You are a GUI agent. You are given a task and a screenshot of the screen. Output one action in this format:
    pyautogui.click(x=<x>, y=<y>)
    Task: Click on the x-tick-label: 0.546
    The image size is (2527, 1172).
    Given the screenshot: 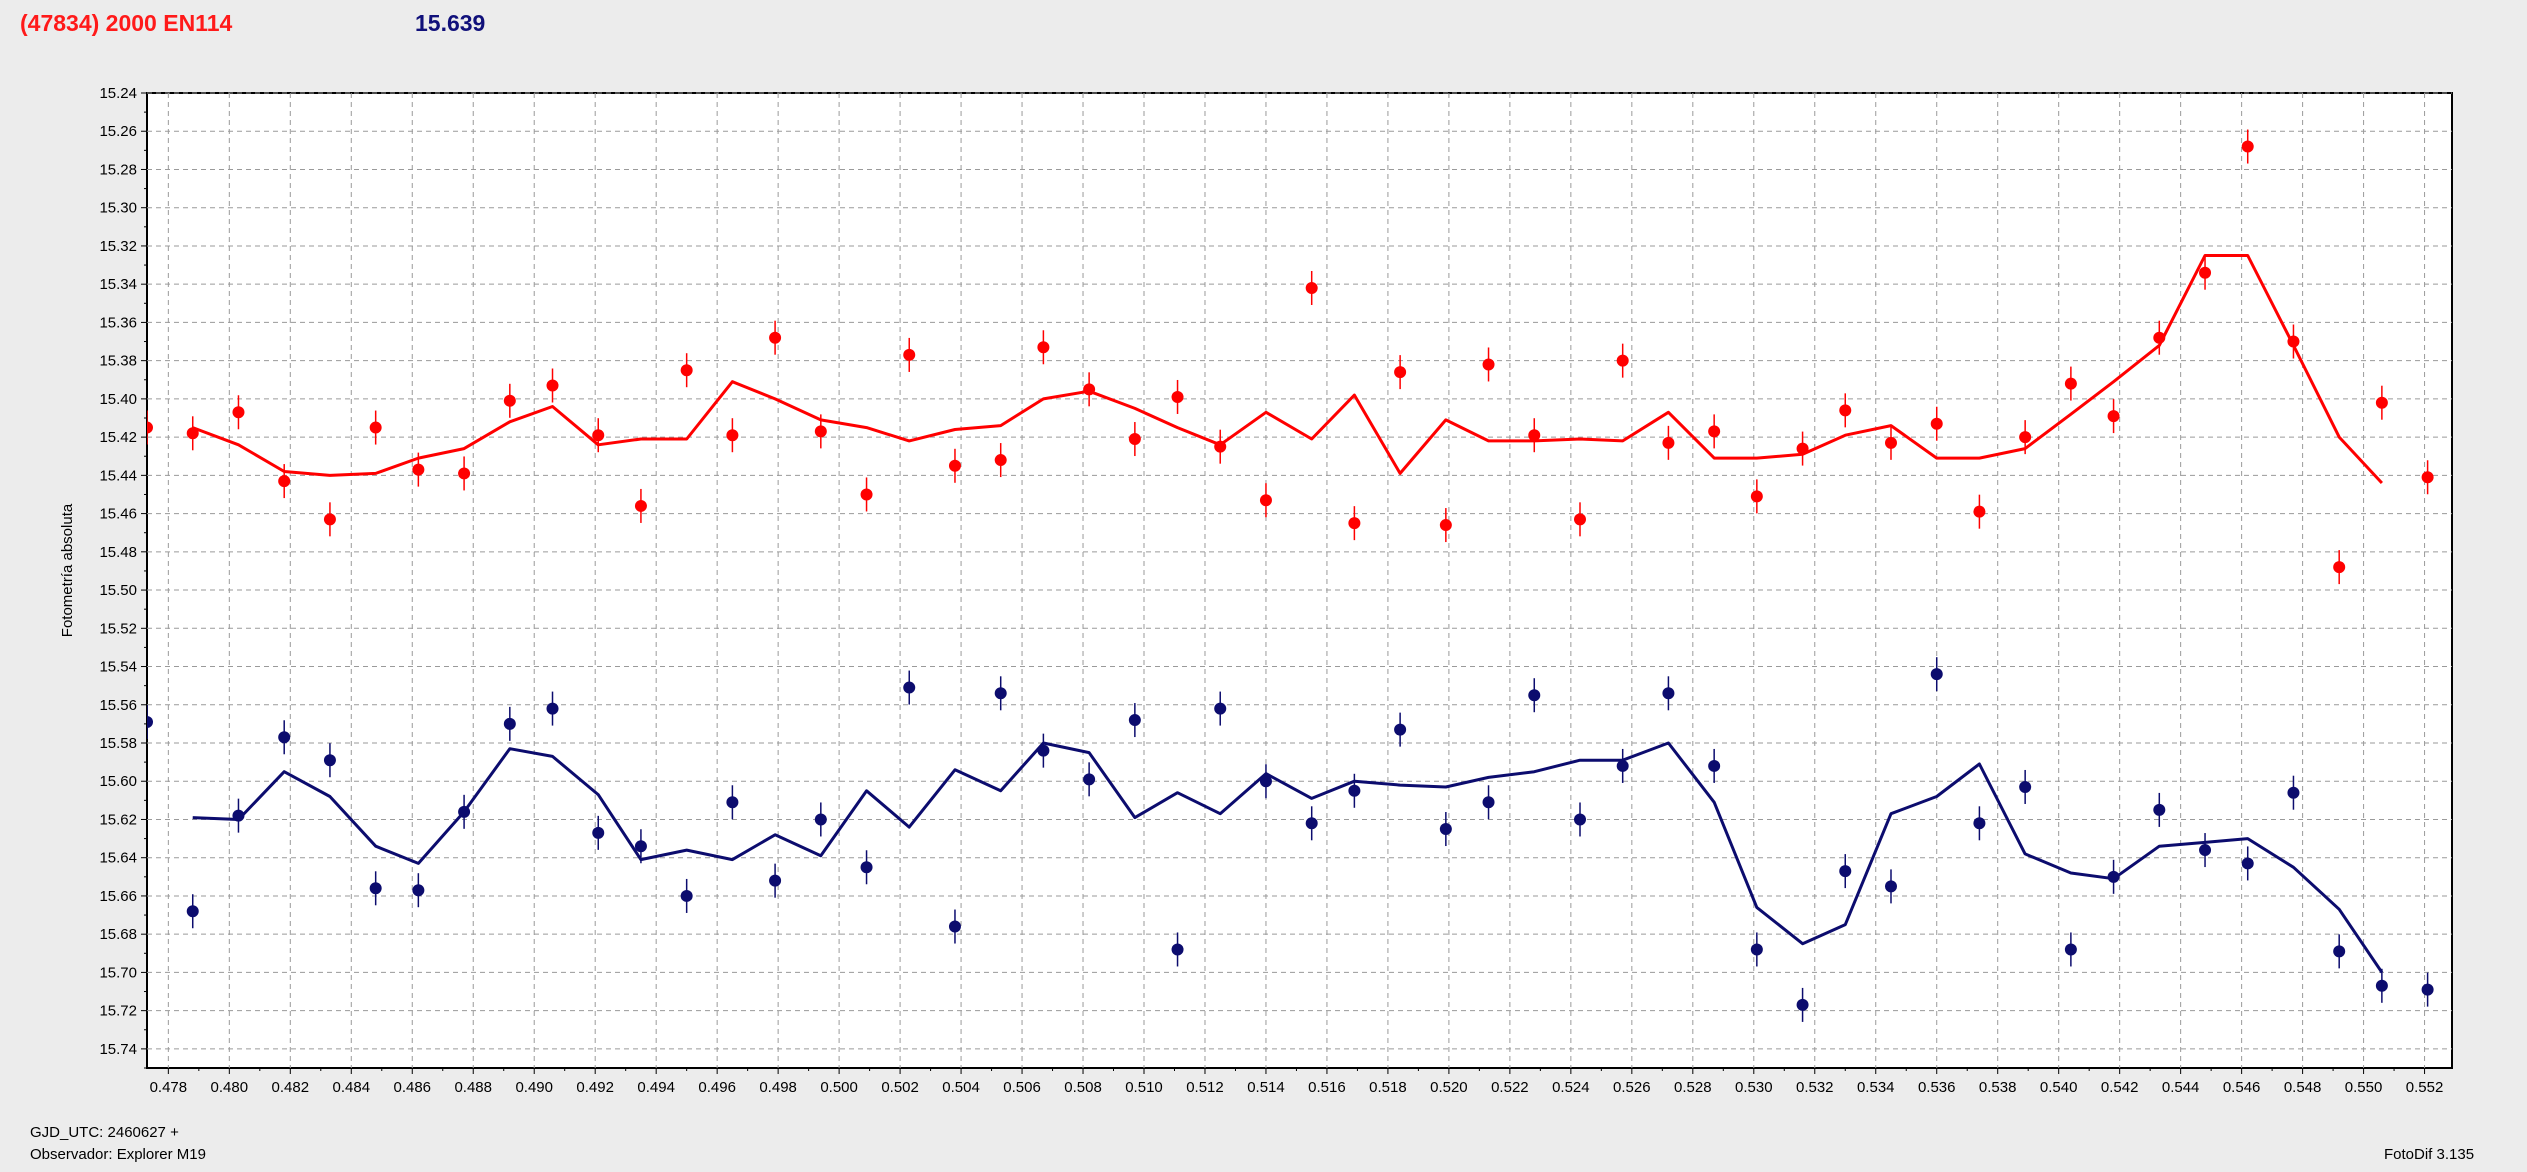 What is the action you would take?
    pyautogui.click(x=2242, y=1087)
    